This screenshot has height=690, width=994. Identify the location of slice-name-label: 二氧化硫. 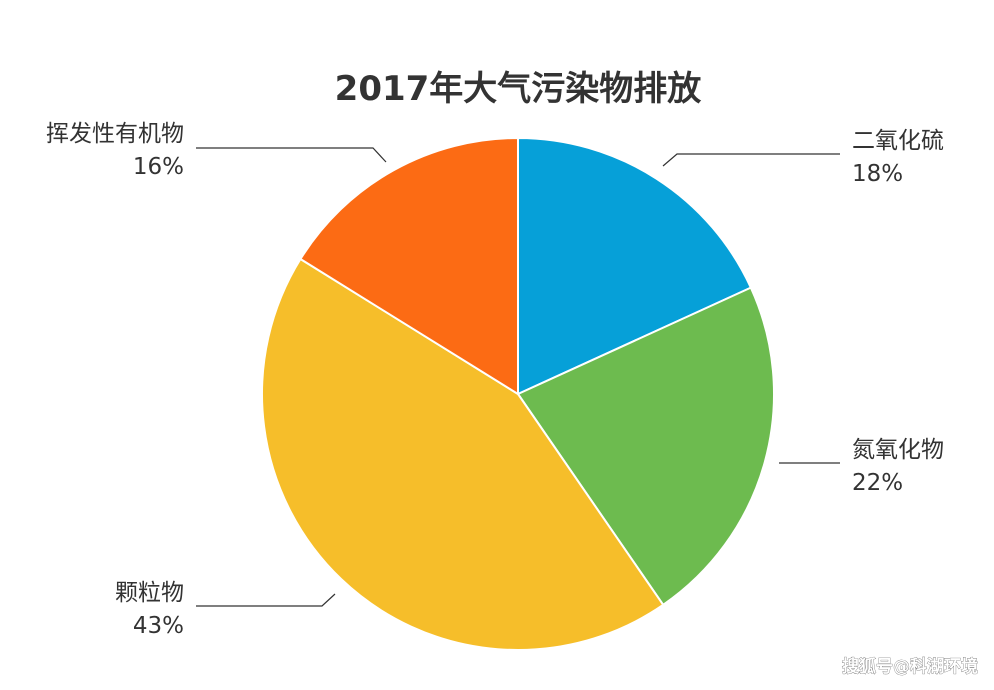
(898, 141).